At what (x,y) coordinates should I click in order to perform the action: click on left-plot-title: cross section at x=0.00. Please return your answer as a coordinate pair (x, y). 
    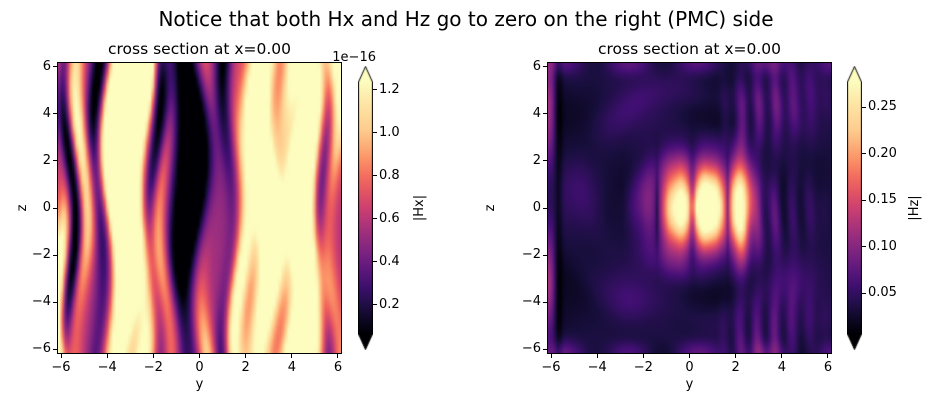
    Looking at the image, I should click on (199, 49).